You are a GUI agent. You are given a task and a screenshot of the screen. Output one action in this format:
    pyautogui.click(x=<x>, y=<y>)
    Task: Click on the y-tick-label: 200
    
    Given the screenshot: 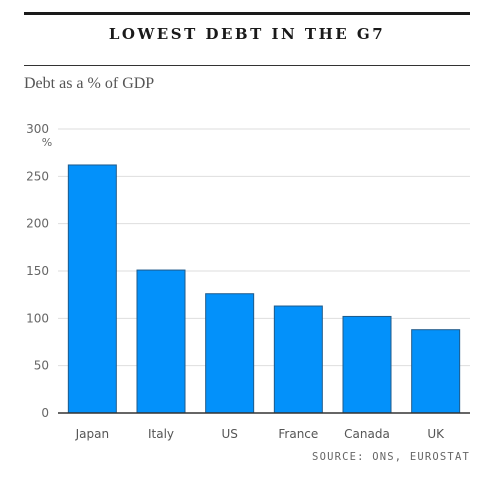 What is the action you would take?
    pyautogui.click(x=37, y=224)
    